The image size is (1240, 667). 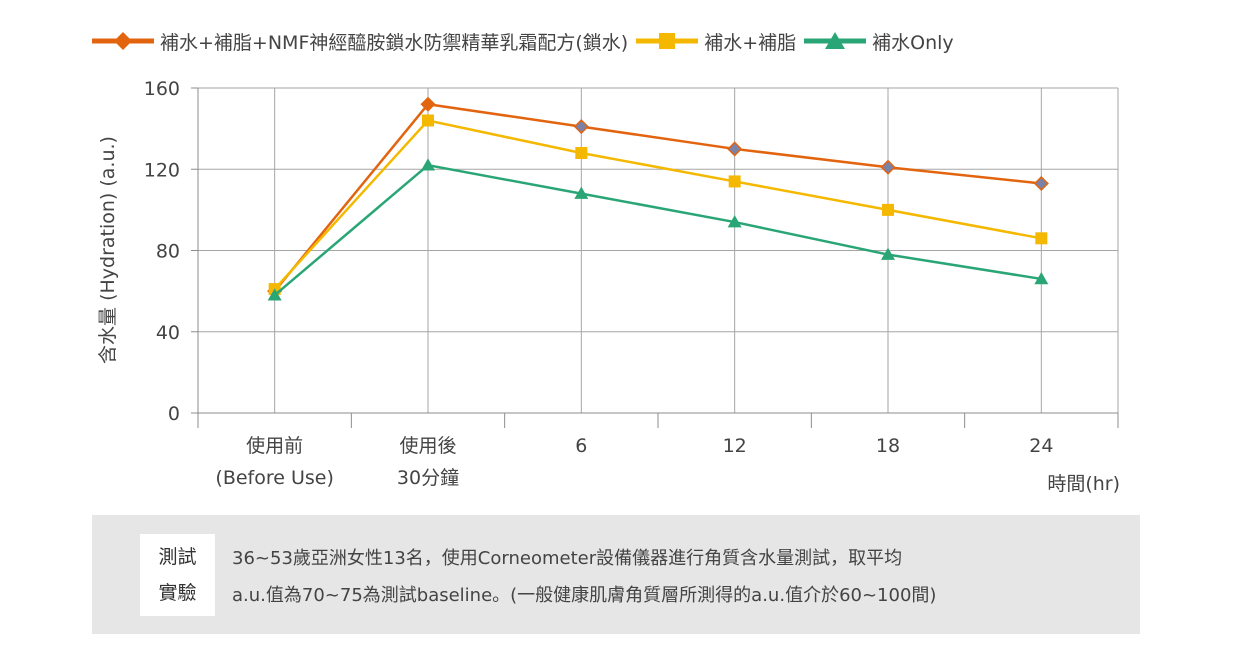 What do you see at coordinates (274, 446) in the screenshot?
I see `x-tick-label: 使用前` at bounding box center [274, 446].